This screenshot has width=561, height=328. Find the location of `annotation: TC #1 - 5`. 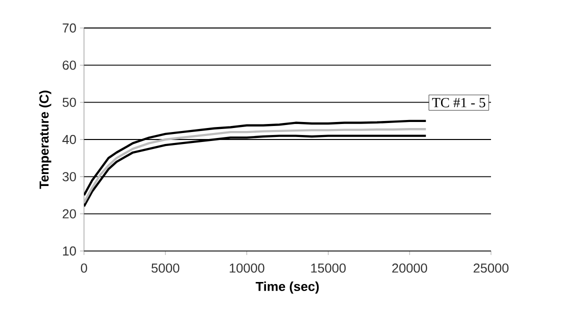

annotation: TC #1 - 5 is located at coordinates (459, 103).